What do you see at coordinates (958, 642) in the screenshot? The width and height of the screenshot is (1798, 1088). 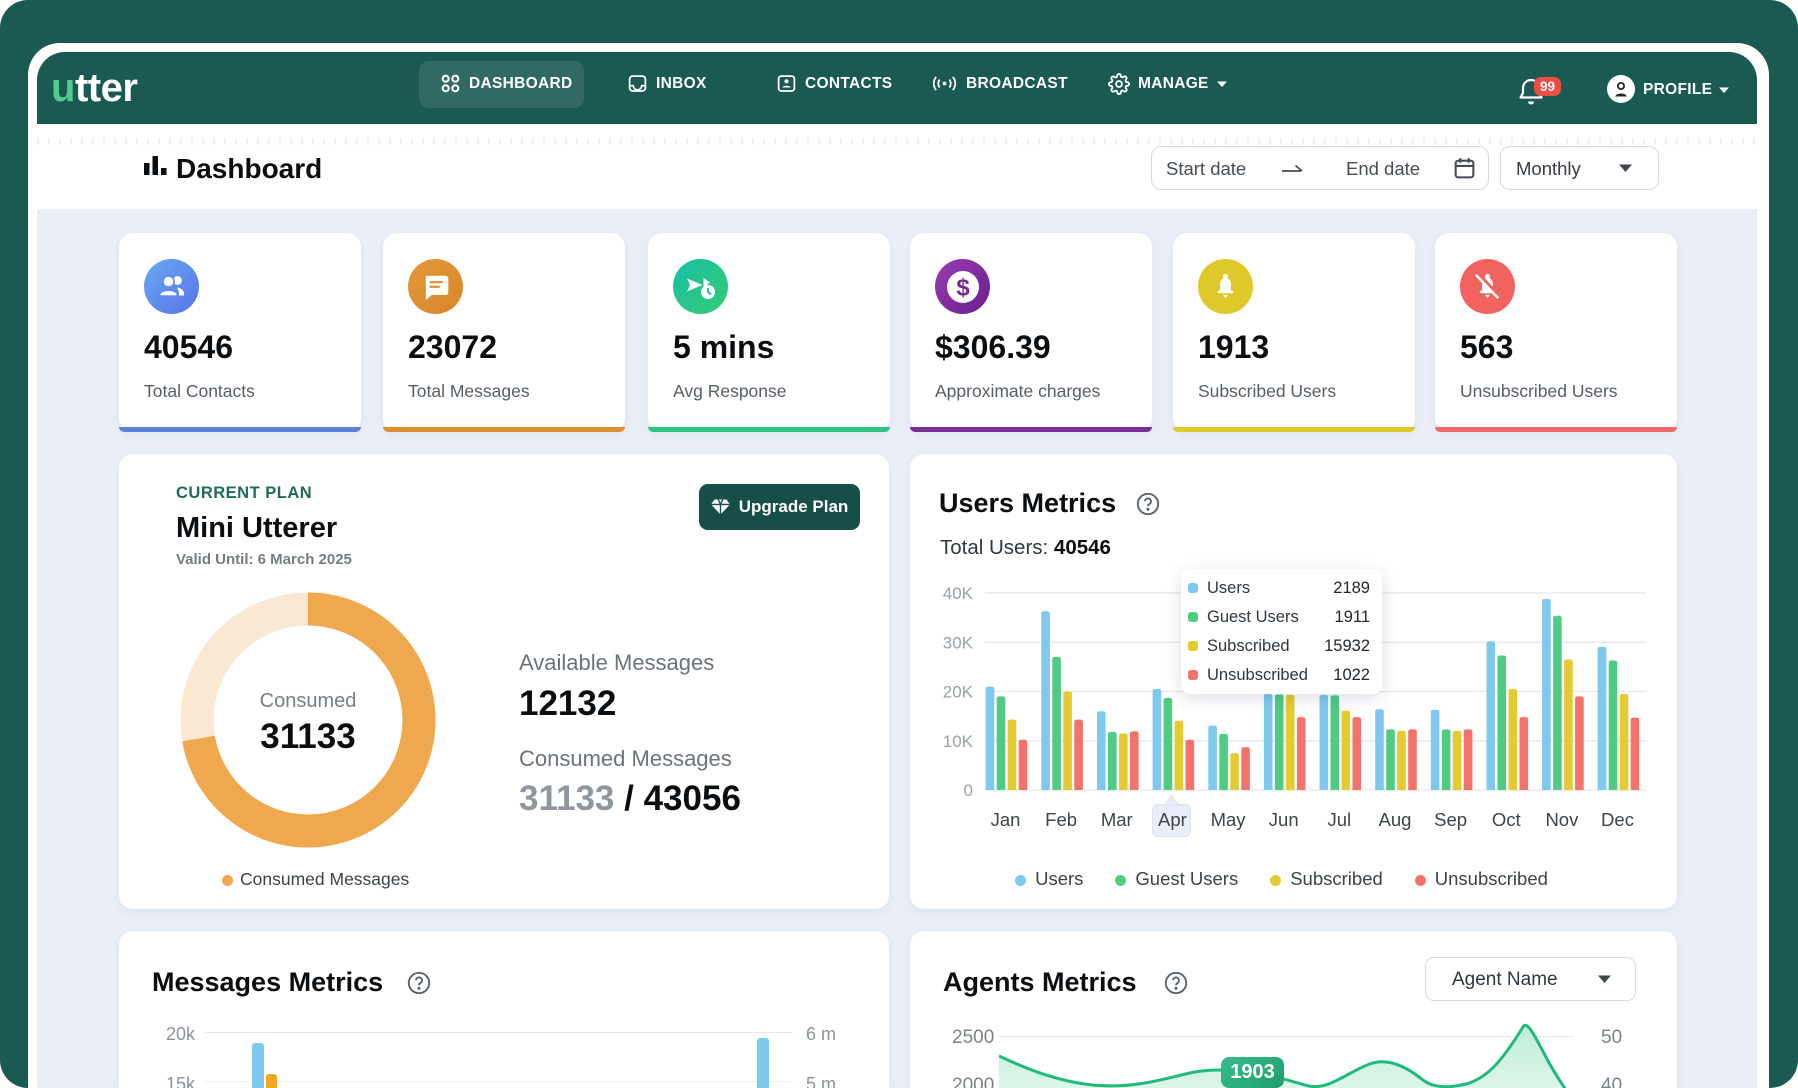 I see `svg-text: 30K` at bounding box center [958, 642].